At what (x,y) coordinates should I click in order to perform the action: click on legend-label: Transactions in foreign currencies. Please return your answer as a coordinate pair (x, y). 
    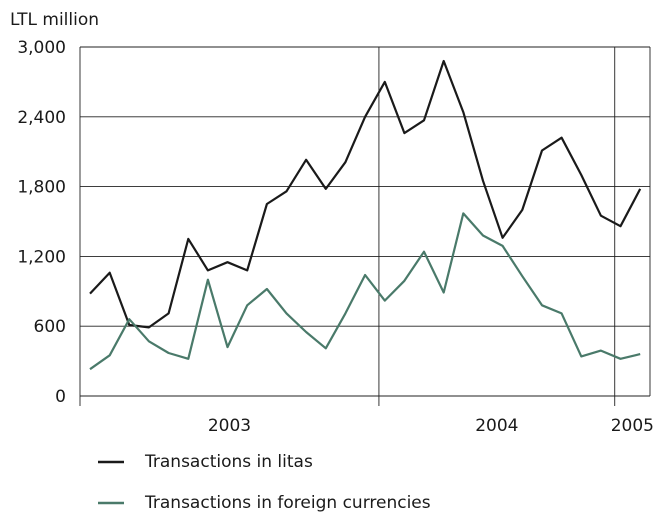
    Looking at the image, I should click on (287, 503).